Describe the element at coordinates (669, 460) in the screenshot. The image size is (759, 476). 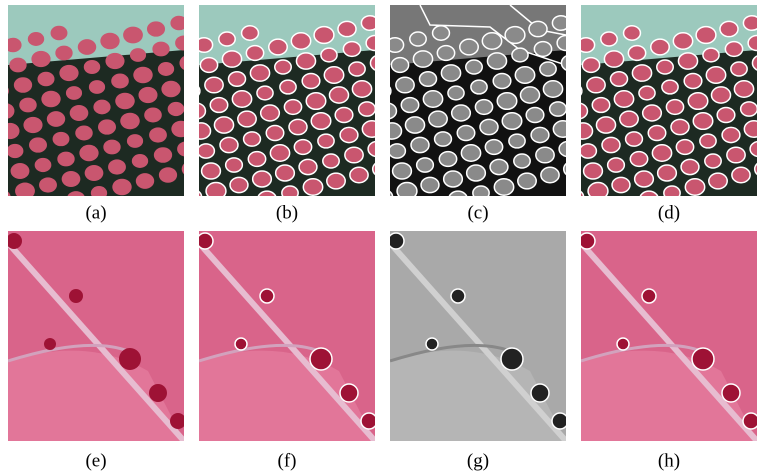
I see `panel-label: (h)` at that location.